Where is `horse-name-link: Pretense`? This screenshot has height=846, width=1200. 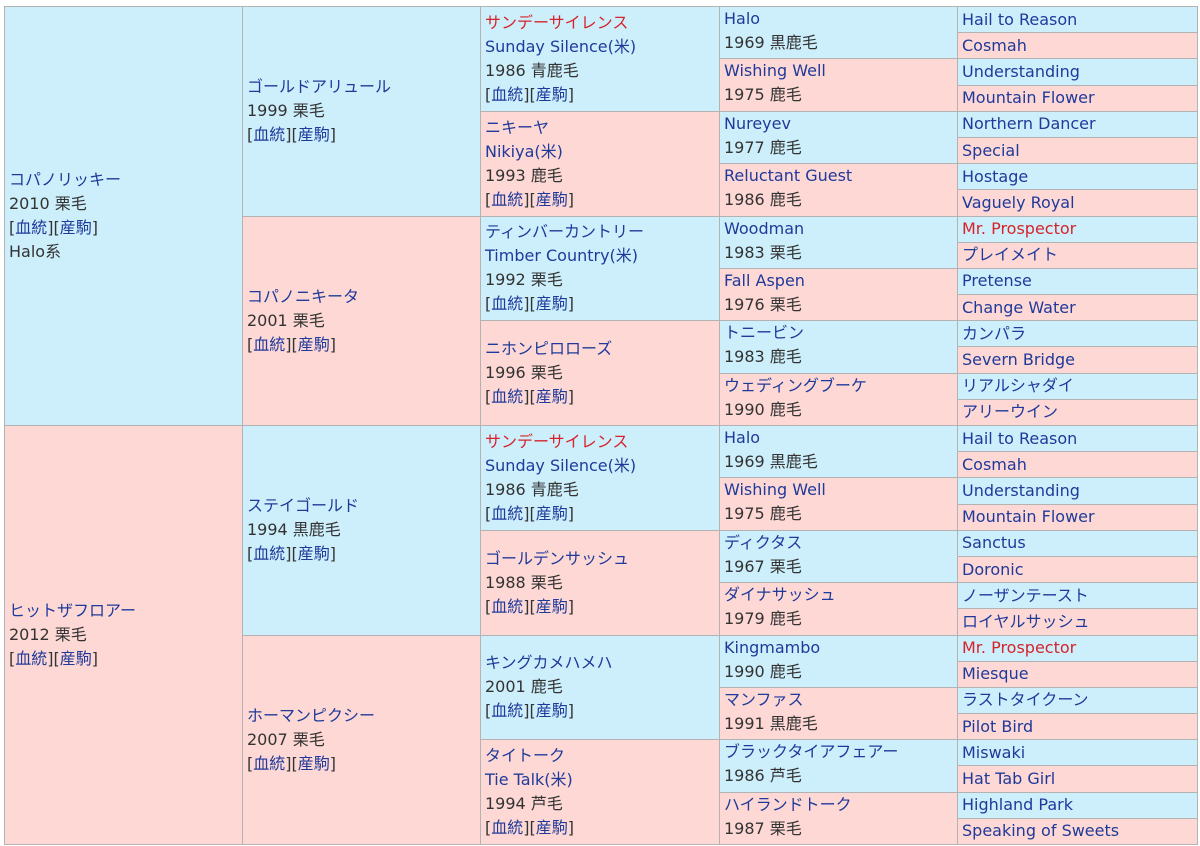
horse-name-link: Pretense is located at coordinates (997, 281).